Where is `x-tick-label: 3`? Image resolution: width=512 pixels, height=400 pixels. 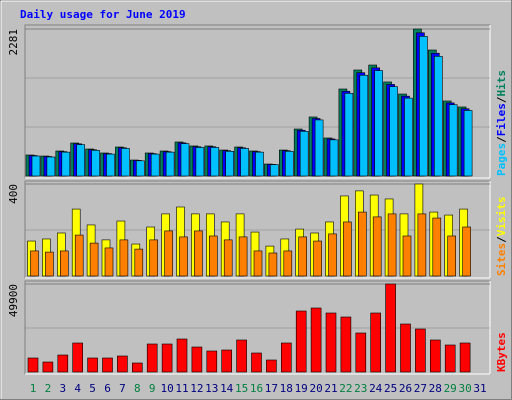
x-tick-label: 3 is located at coordinates (62, 388).